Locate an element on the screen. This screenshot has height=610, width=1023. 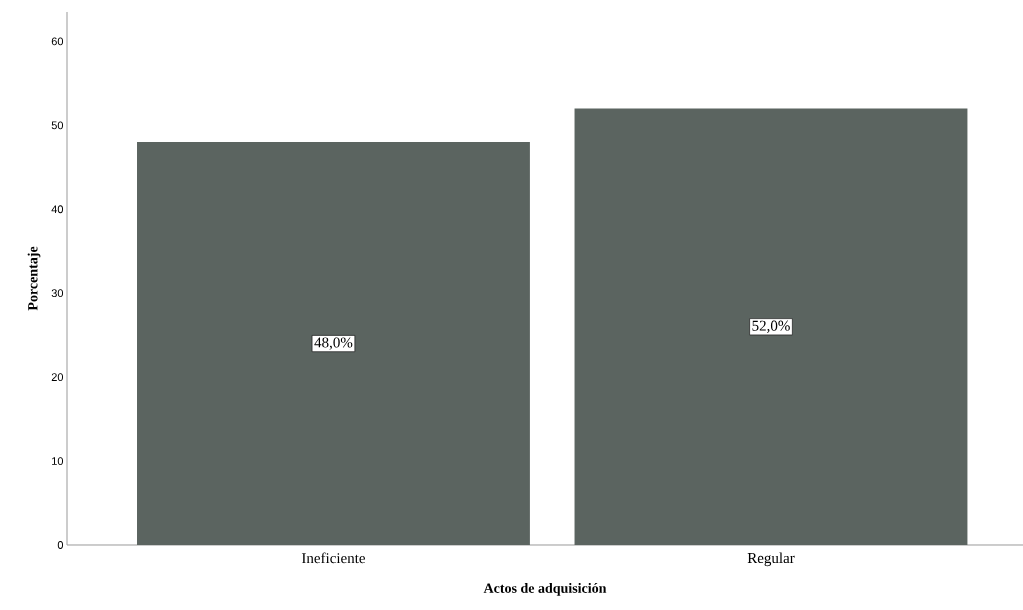
y-tick-label: 50 is located at coordinates (57, 125).